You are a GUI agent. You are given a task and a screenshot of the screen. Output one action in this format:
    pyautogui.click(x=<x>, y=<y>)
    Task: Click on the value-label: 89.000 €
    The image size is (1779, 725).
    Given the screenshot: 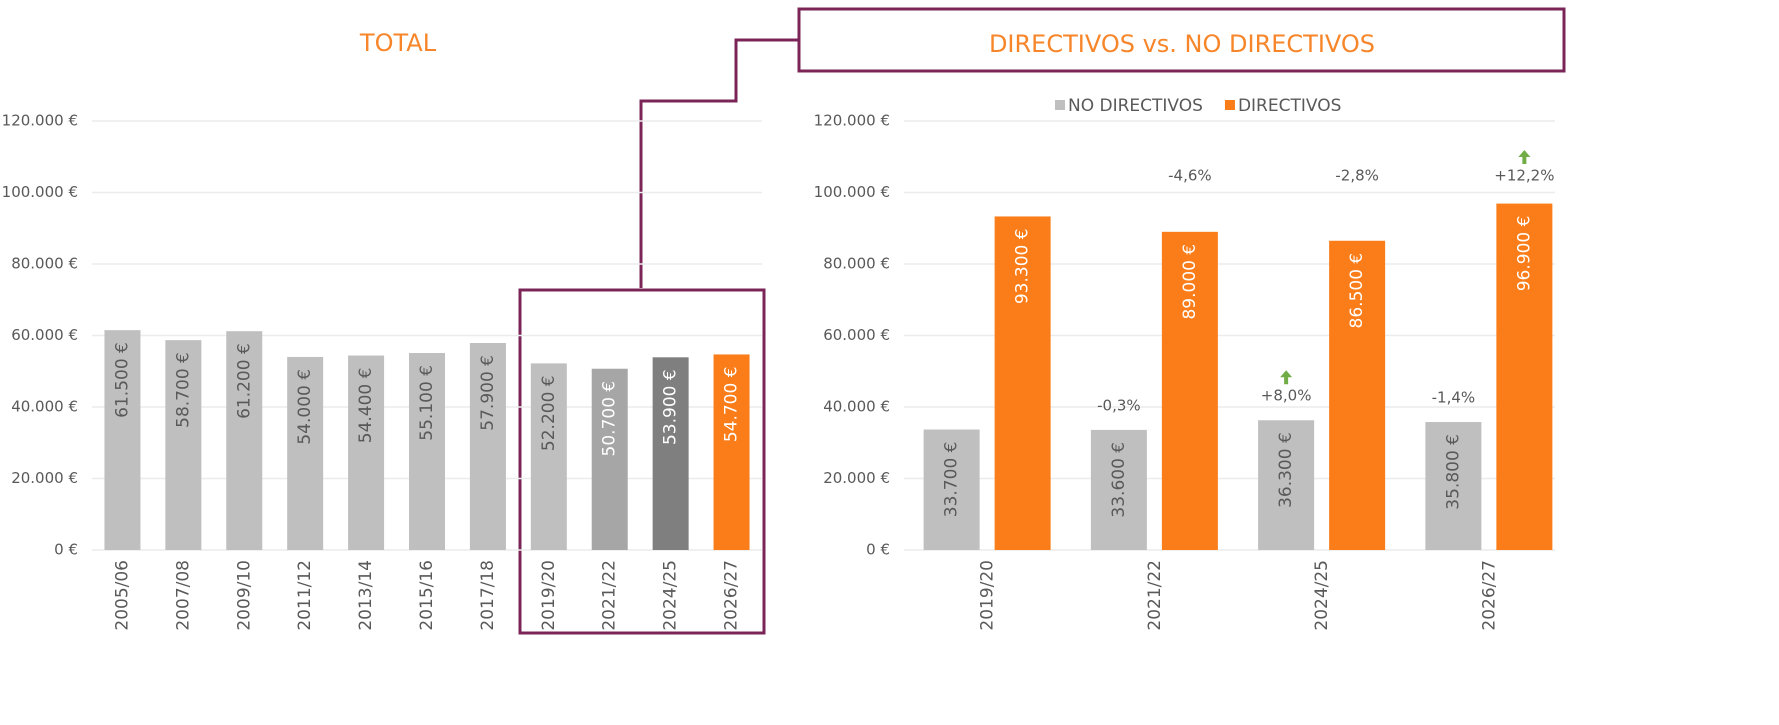 What is the action you would take?
    pyautogui.click(x=1190, y=282)
    